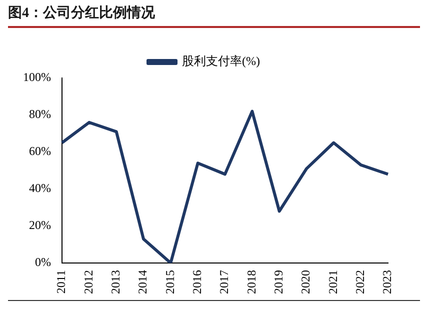  What do you see at coordinates (251, 282) in the screenshot?
I see `x-tick-label: 2018` at bounding box center [251, 282].